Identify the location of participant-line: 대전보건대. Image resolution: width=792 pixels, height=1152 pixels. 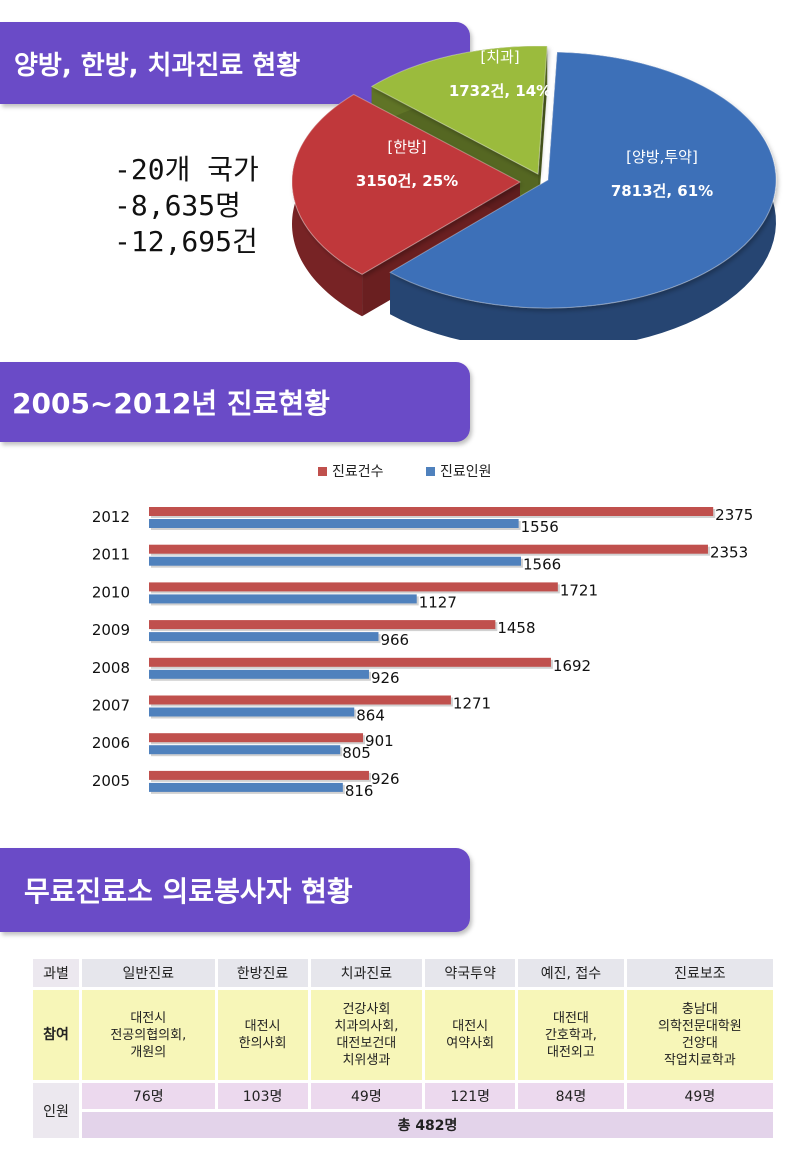
(366, 1043).